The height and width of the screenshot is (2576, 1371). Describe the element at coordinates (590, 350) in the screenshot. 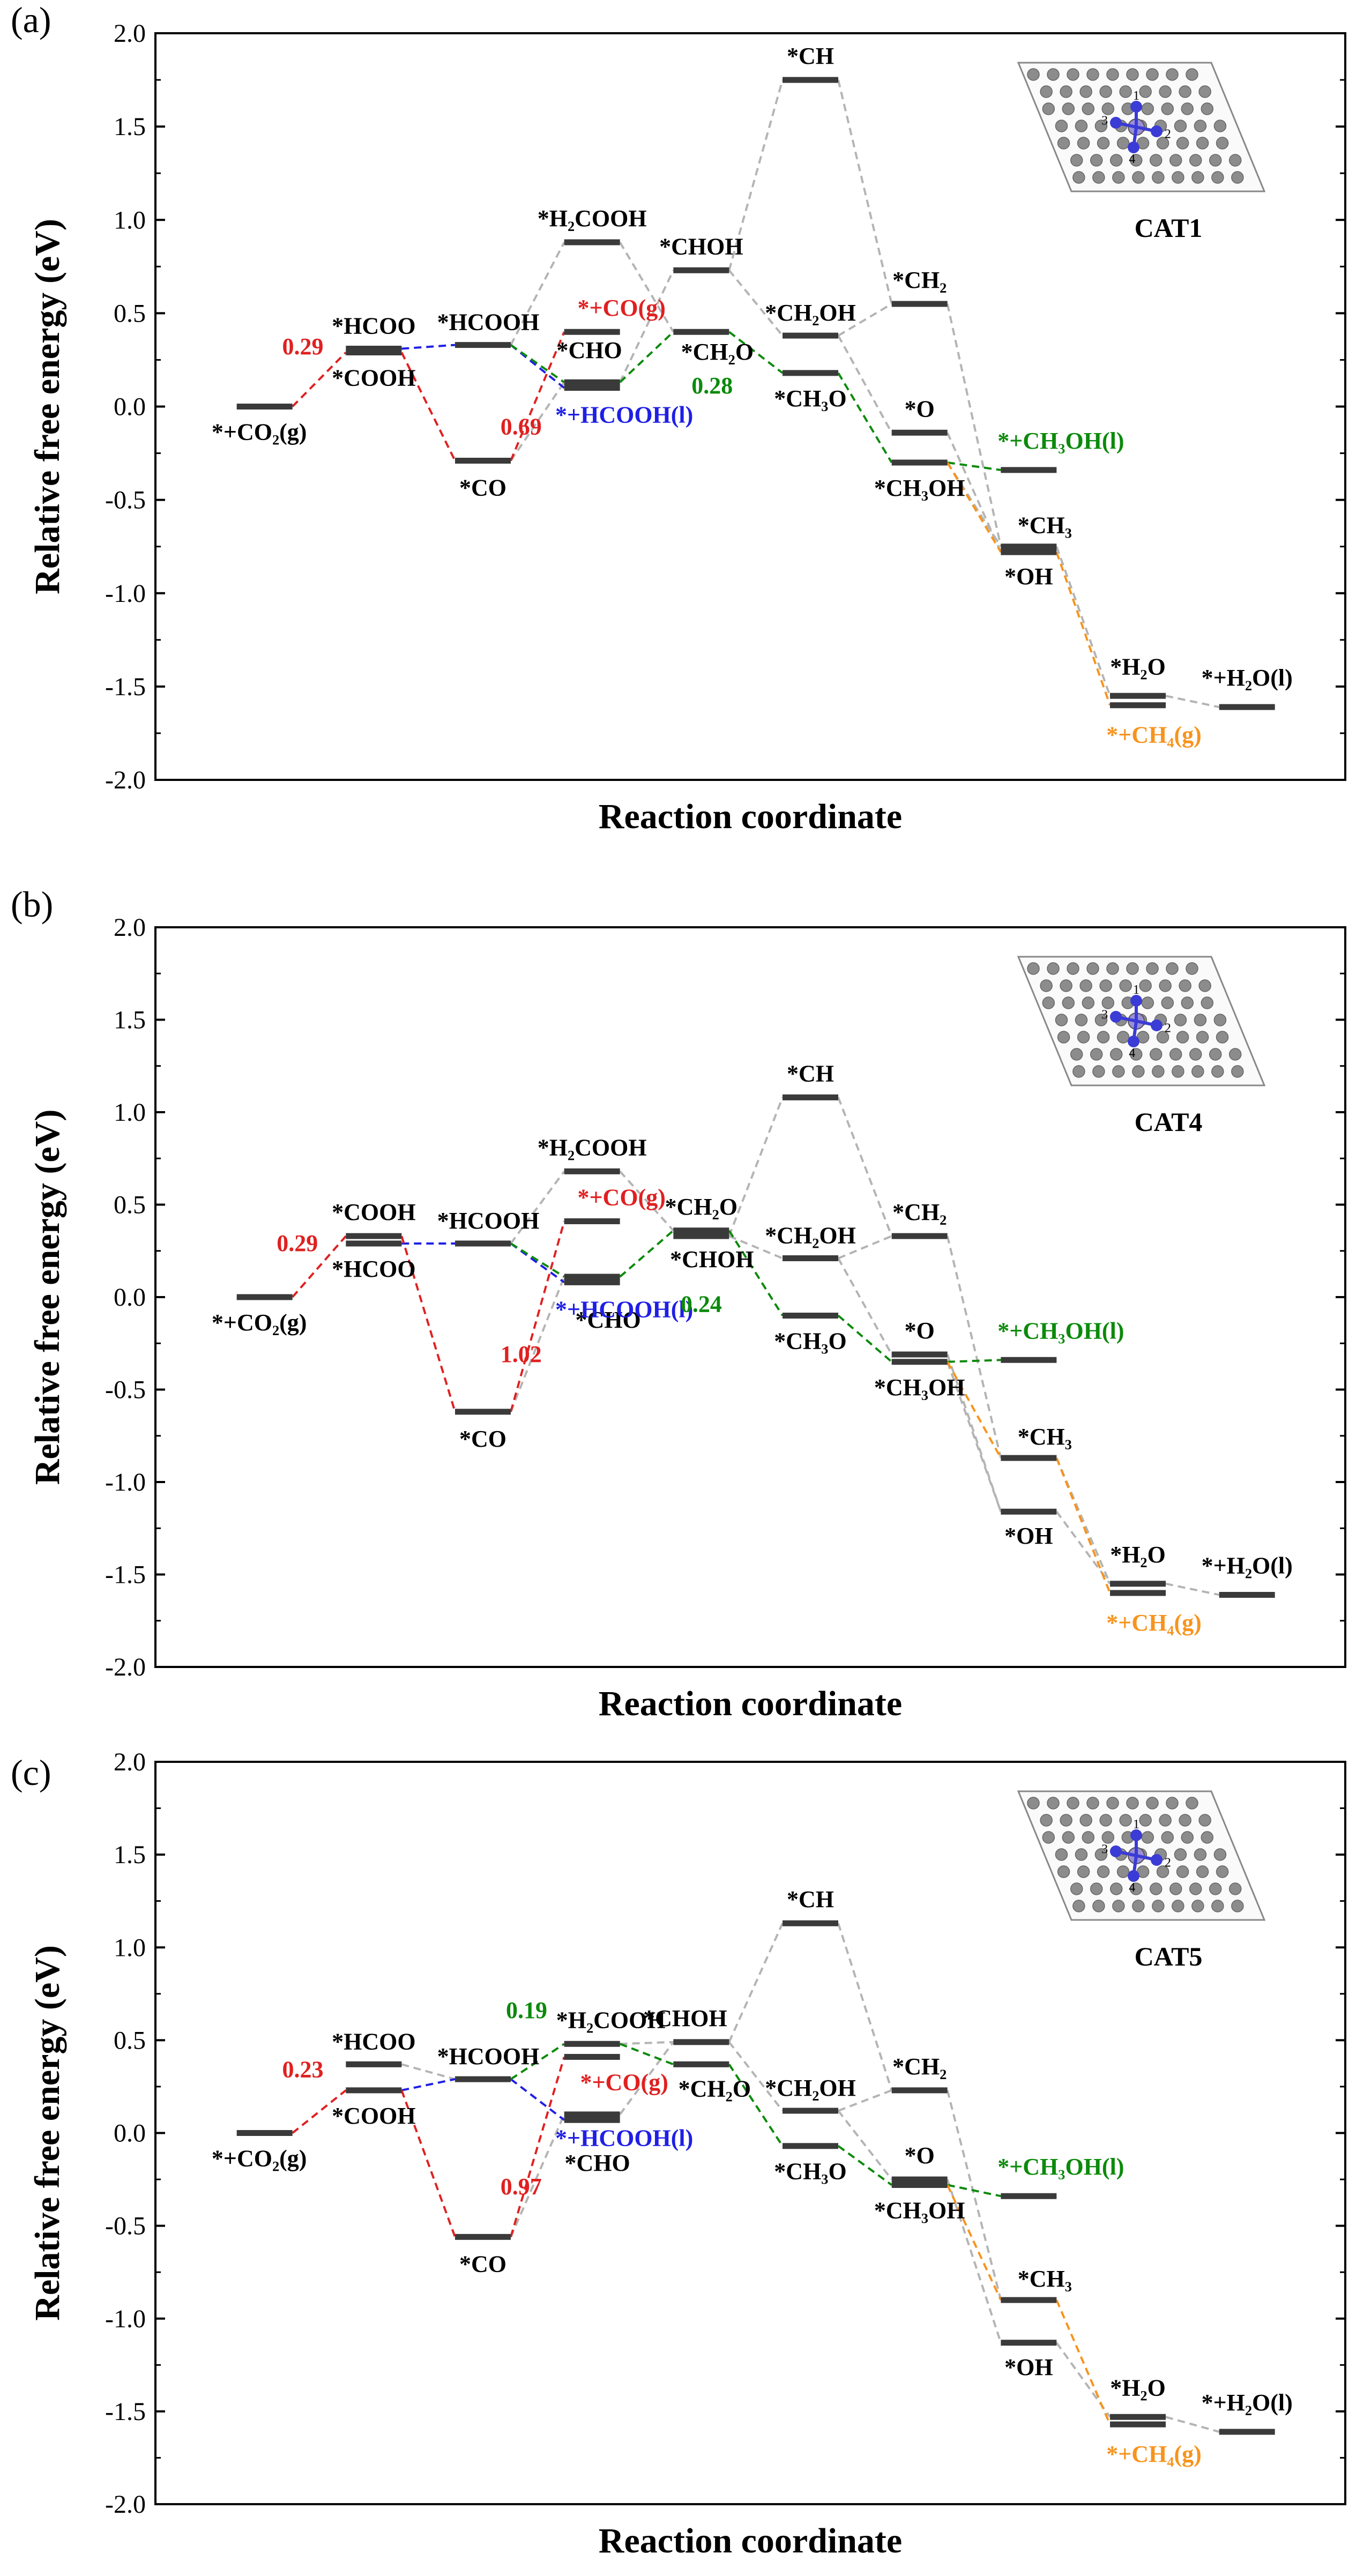

I see `level-label-cho: *CHO` at that location.